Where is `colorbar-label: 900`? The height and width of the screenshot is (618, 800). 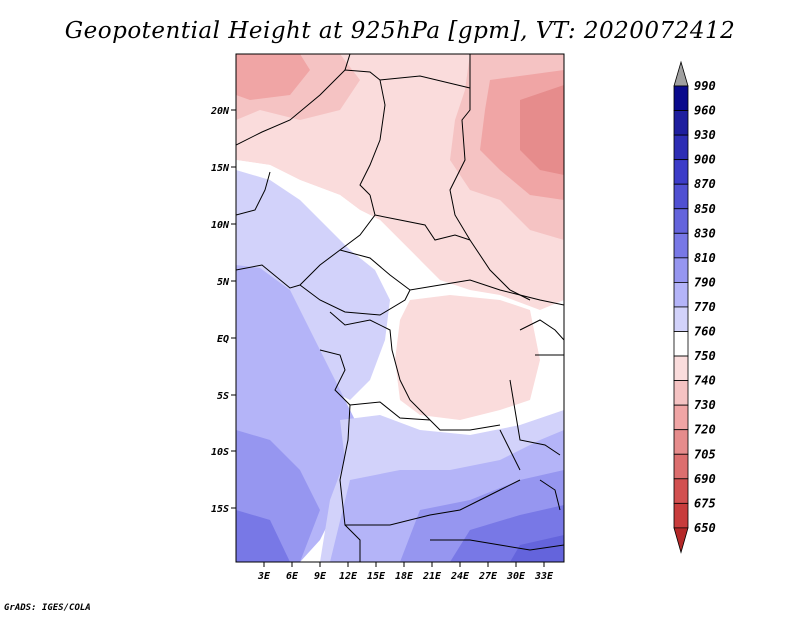 colorbar-label: 900 is located at coordinates (705, 160).